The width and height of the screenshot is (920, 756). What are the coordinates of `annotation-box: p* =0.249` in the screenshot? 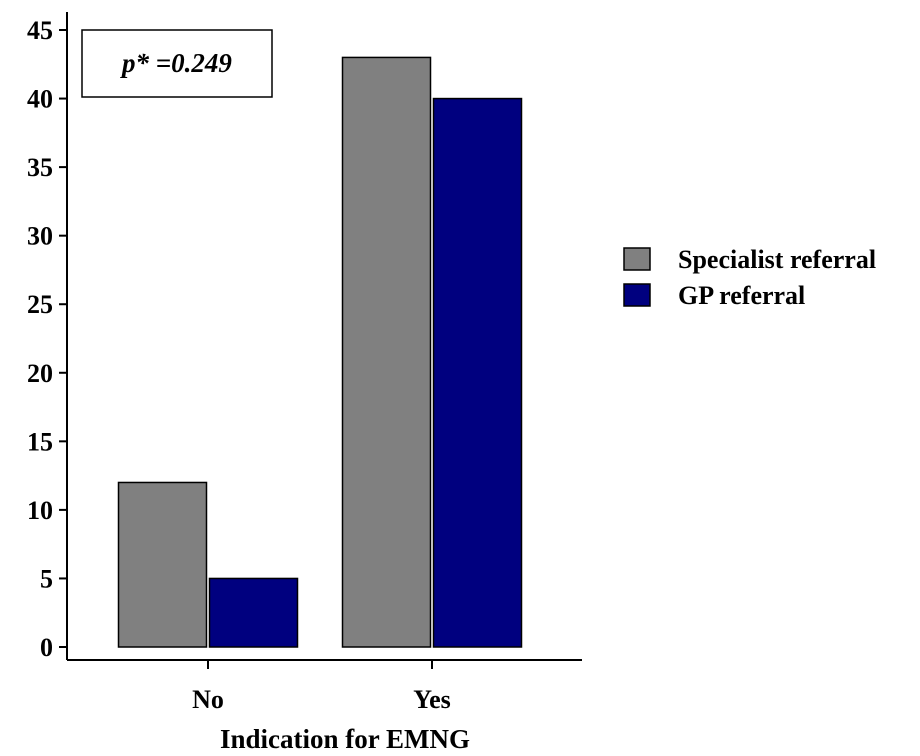 It's located at (177, 63).